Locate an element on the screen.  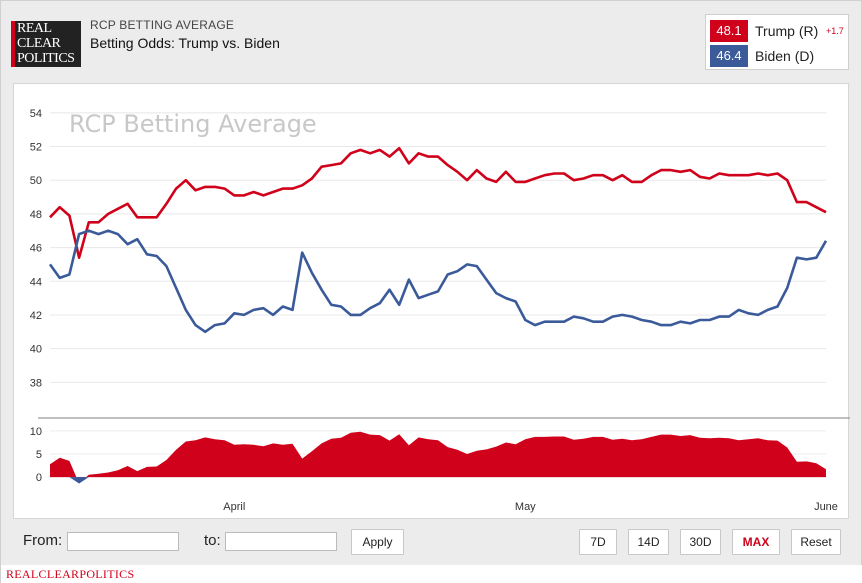
range-max-button: MAX is located at coordinates (756, 542).